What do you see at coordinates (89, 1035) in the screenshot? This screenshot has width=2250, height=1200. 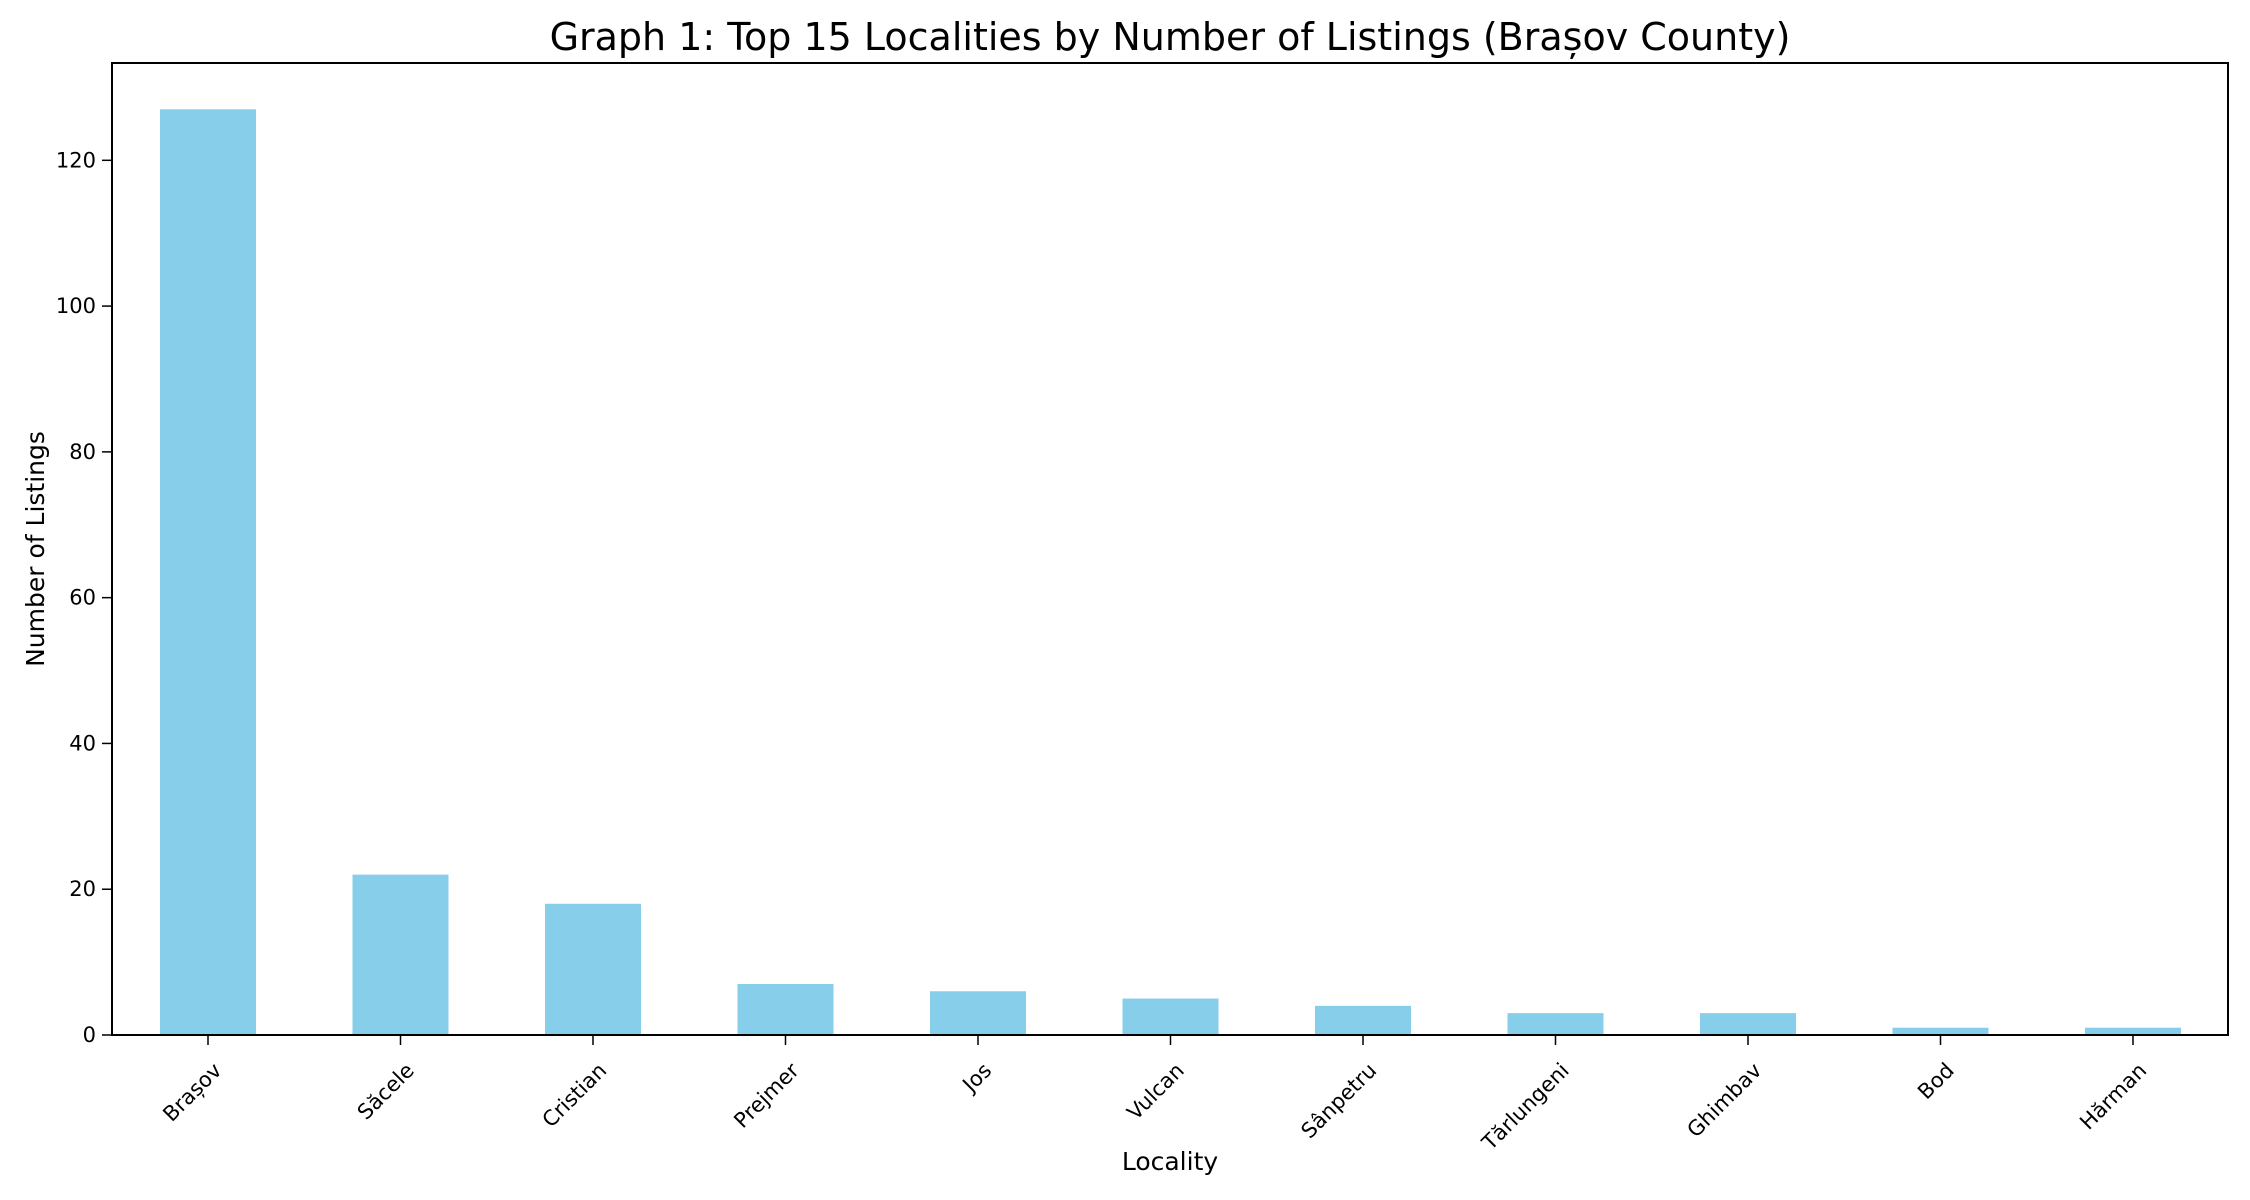 I see `y-tick-label: 0` at bounding box center [89, 1035].